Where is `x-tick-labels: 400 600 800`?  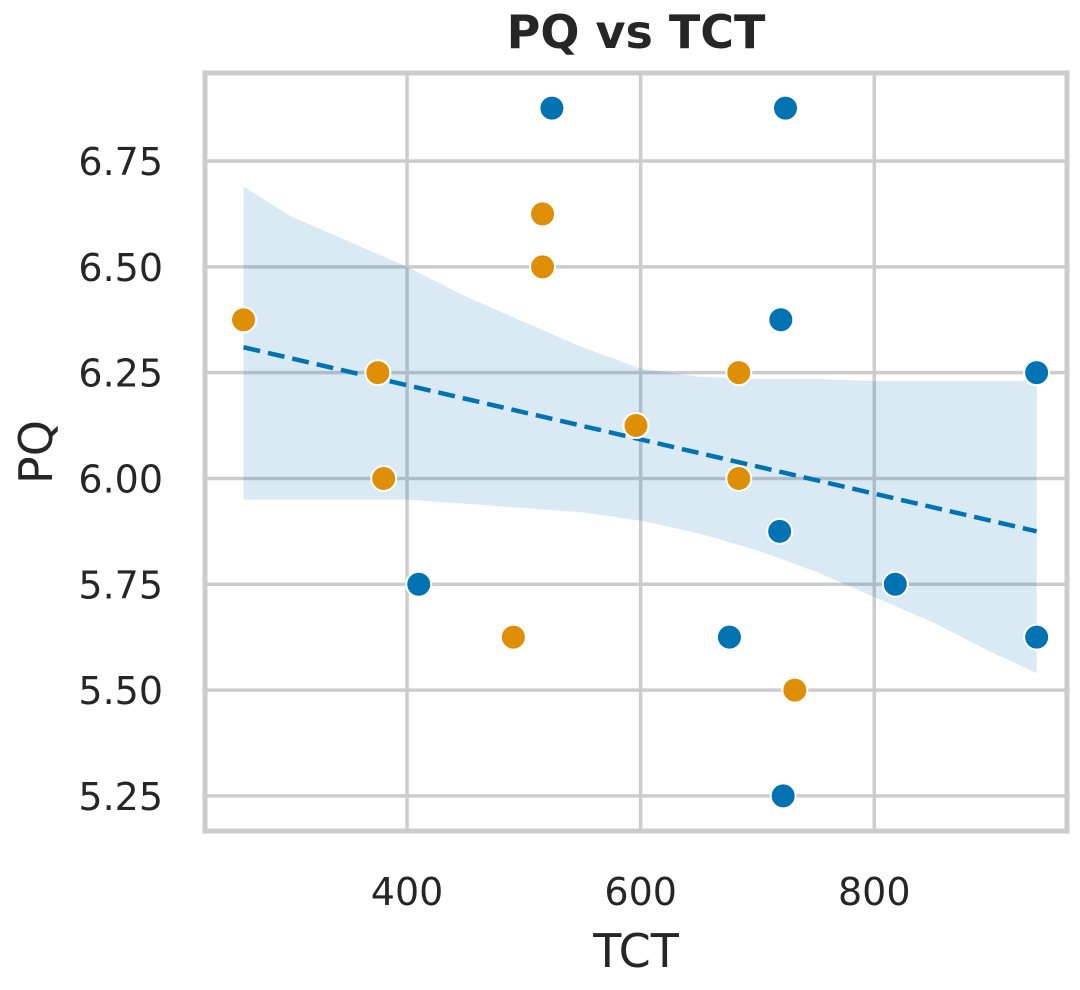 x-tick-labels: 400 600 800 is located at coordinates (641, 892).